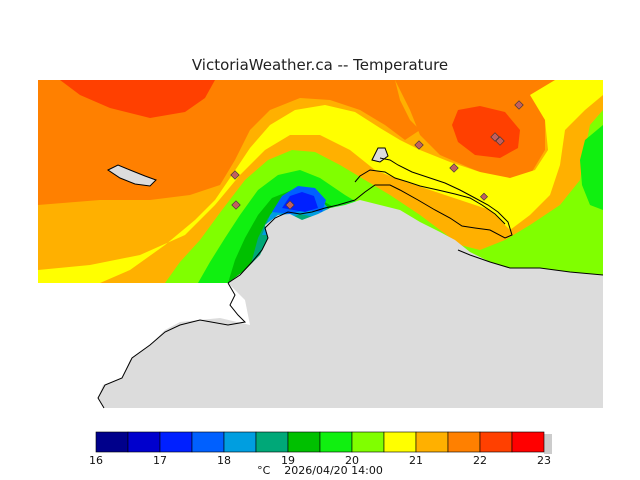 The height and width of the screenshot is (480, 640). I want to click on colorbar-shadow, so click(548, 444).